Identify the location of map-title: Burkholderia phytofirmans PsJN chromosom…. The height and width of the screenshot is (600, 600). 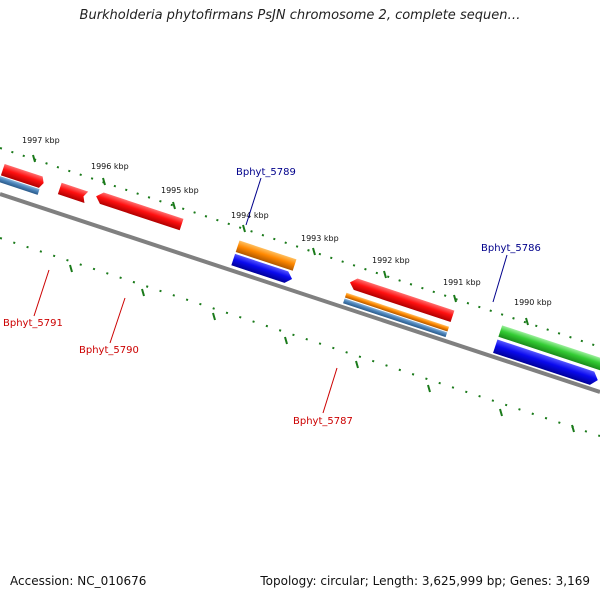
(300, 15).